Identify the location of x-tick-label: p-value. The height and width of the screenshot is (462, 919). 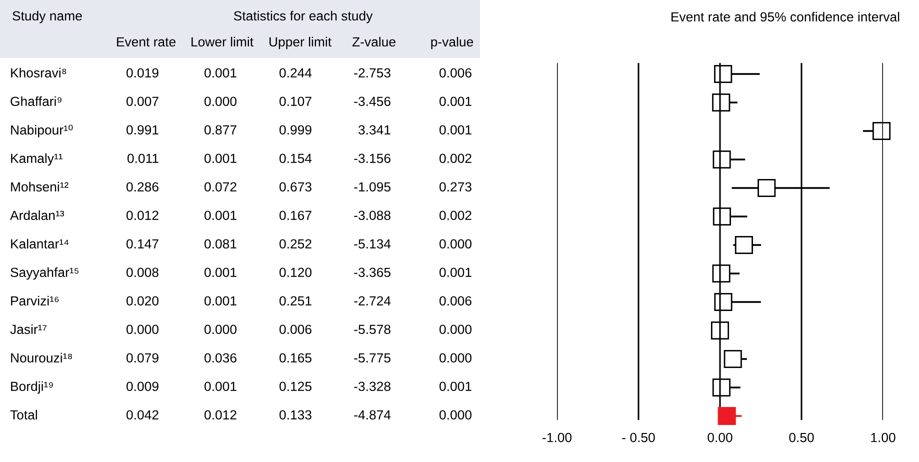
(452, 43).